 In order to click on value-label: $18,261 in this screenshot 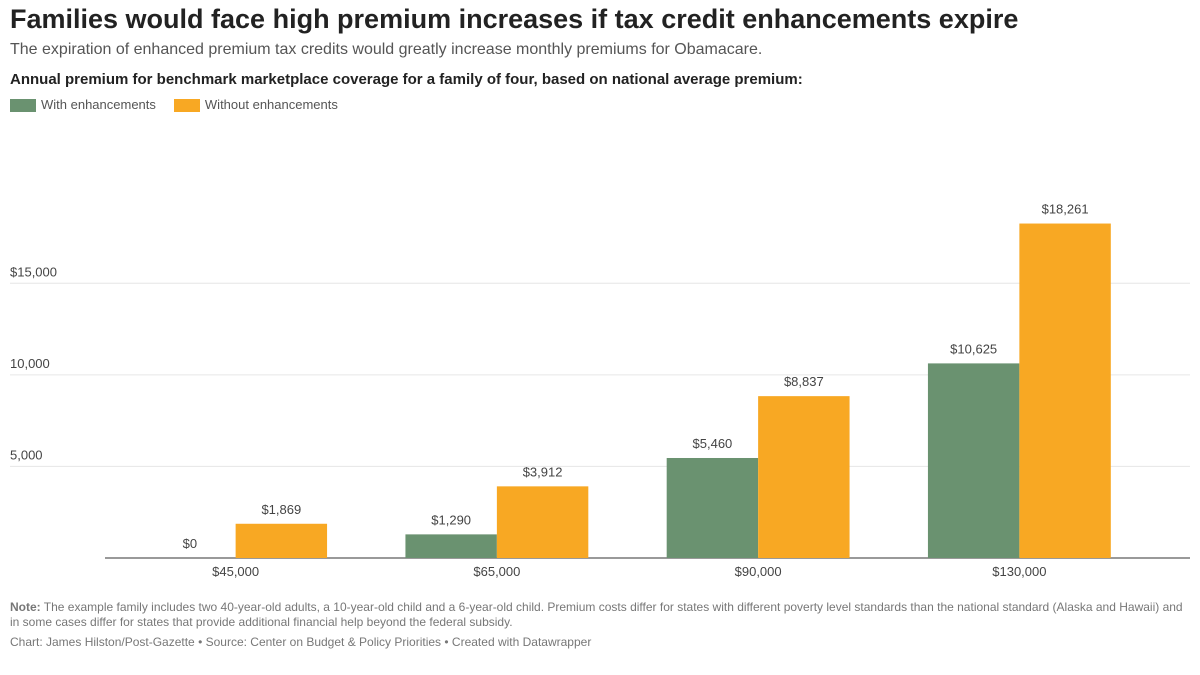, I will do `click(1065, 209)`.